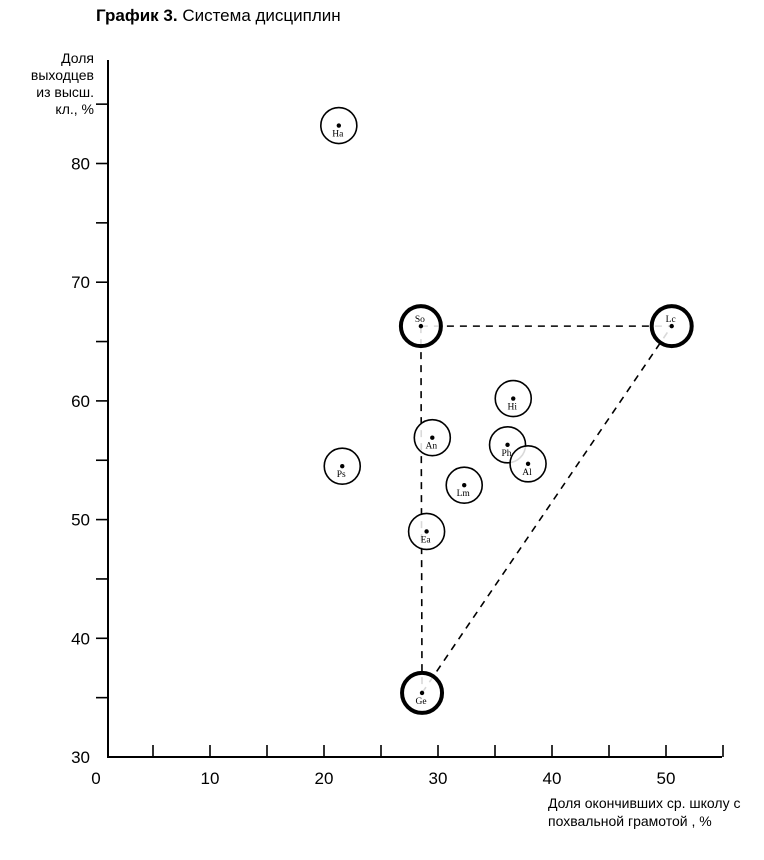  Describe the element at coordinates (420, 320) in the screenshot. I see `point-label-so: So` at that location.